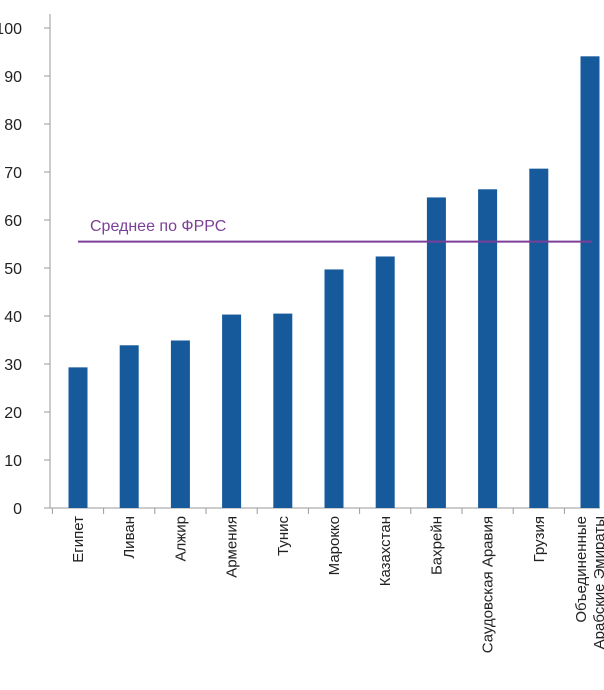  What do you see at coordinates (11, 29) in the screenshot?
I see `y-tick-label: 100` at bounding box center [11, 29].